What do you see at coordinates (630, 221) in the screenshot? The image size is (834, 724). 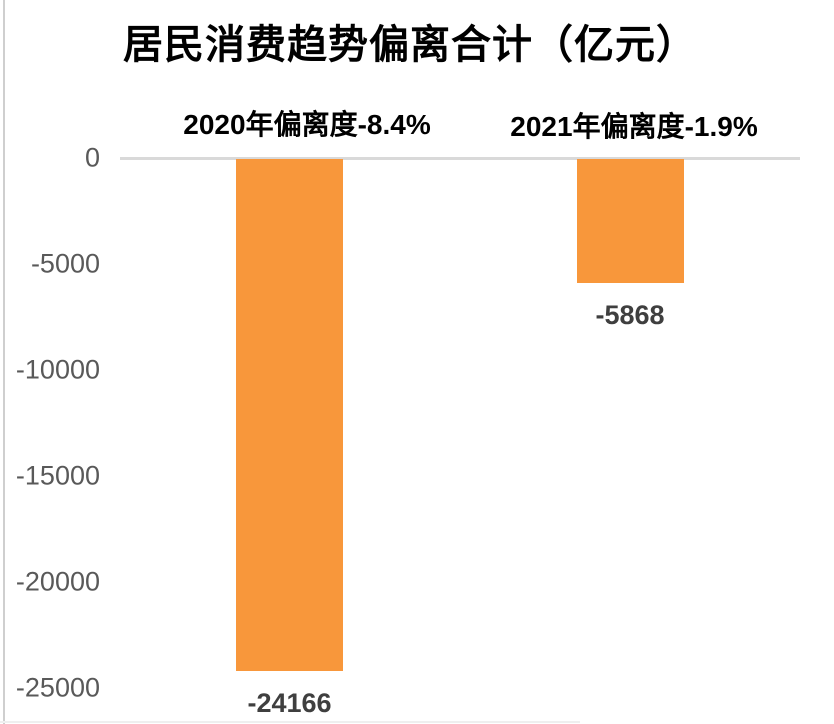 I see `bar-2021` at bounding box center [630, 221].